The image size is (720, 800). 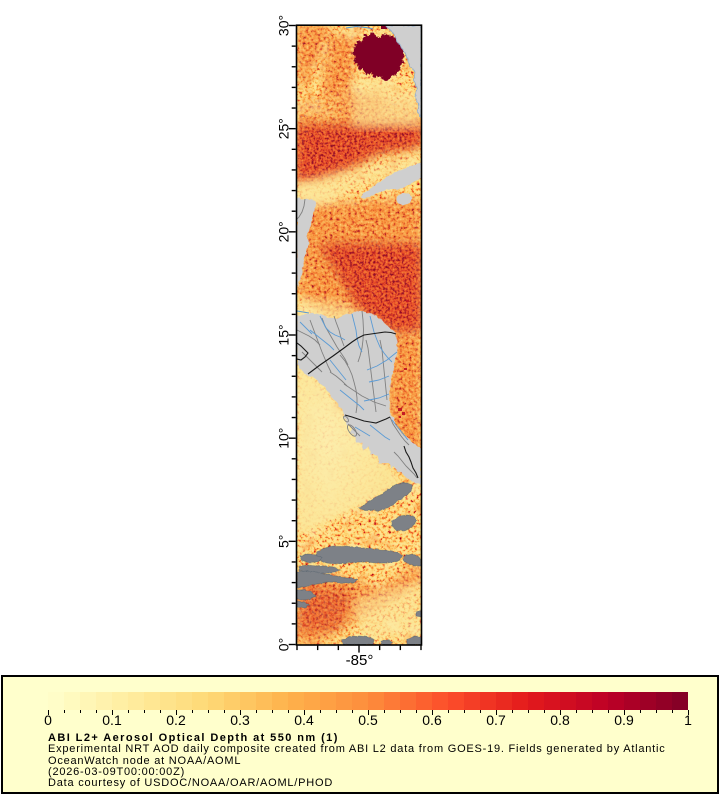 I want to click on svg-text: -85°, so click(x=360, y=660).